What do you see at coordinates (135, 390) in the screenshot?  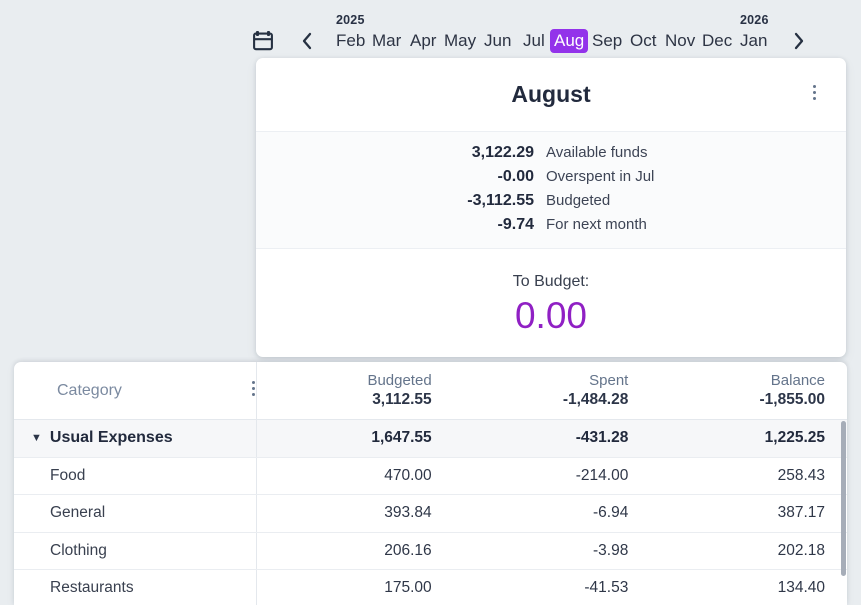 I see `category-header-cell: Category` at bounding box center [135, 390].